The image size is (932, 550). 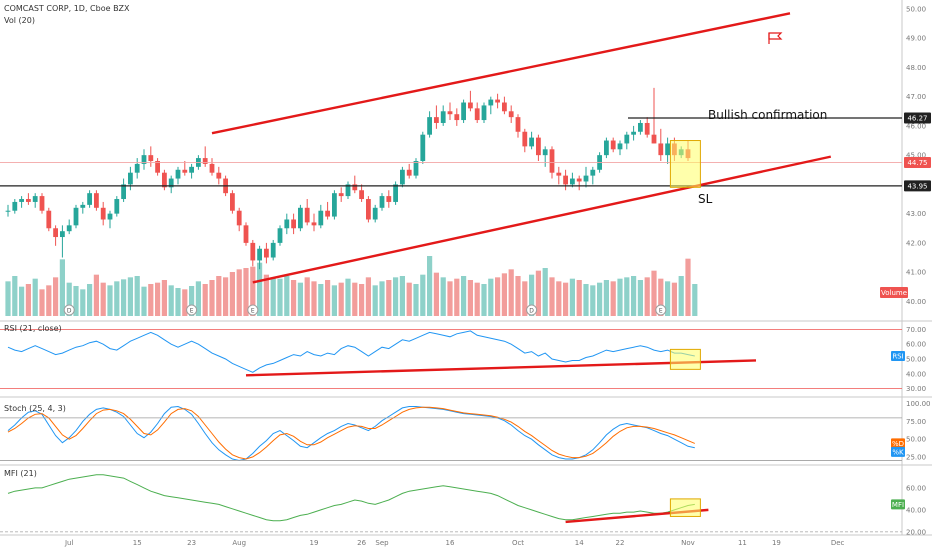 I want to click on stoch-legend: Stoch (25, 4, 3), so click(x=35, y=408).